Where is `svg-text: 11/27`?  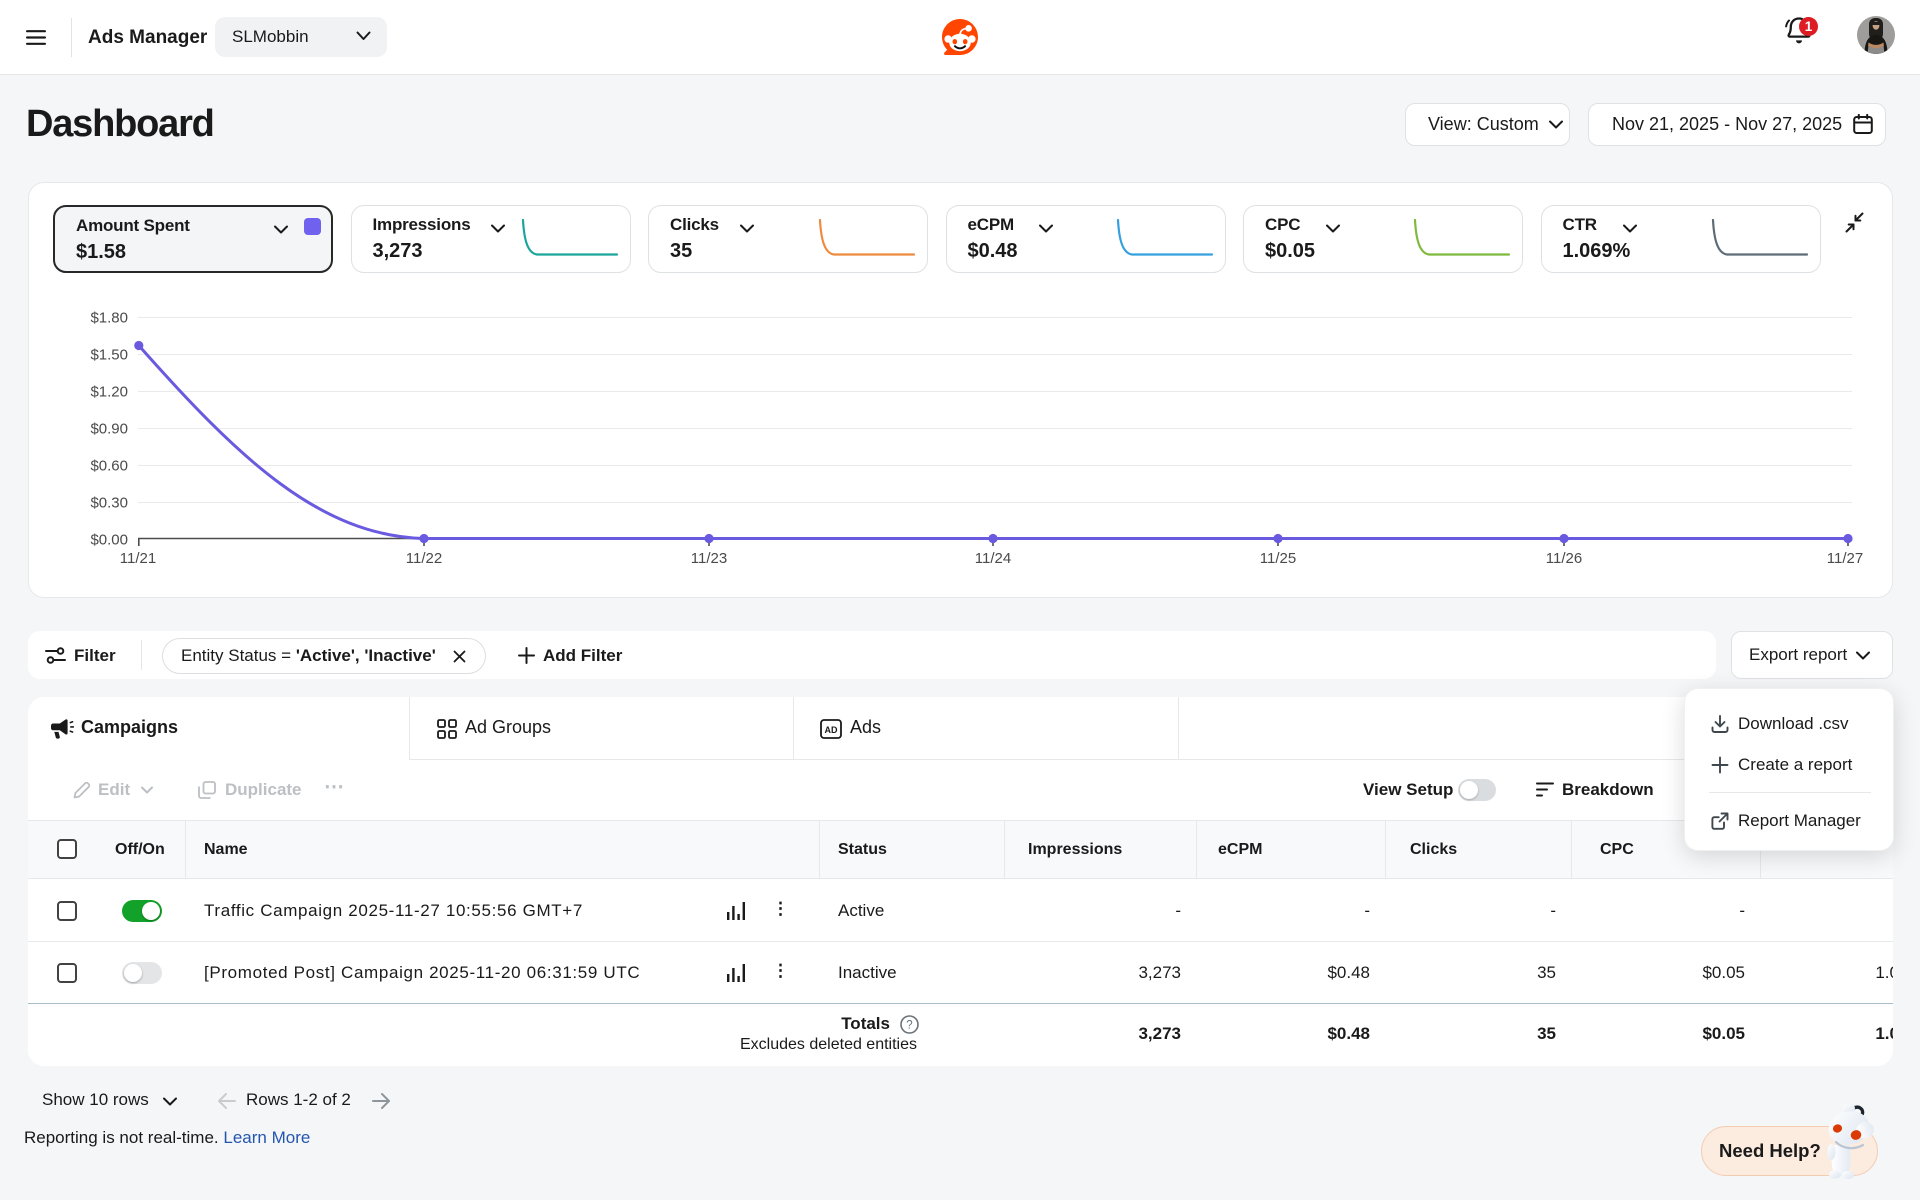
svg-text: 11/27 is located at coordinates (1845, 558).